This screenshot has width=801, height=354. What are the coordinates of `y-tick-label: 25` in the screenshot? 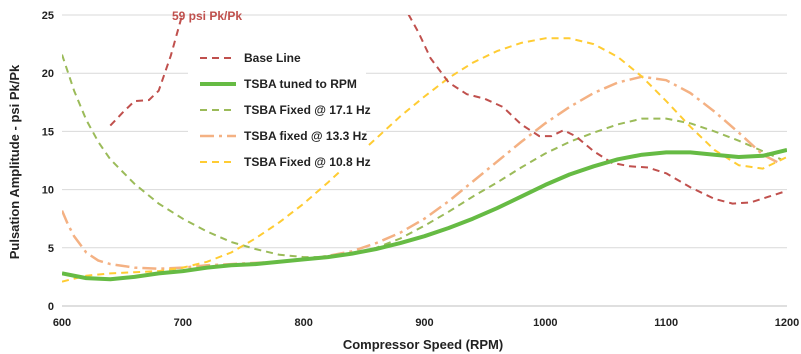 It's located at (48, 16).